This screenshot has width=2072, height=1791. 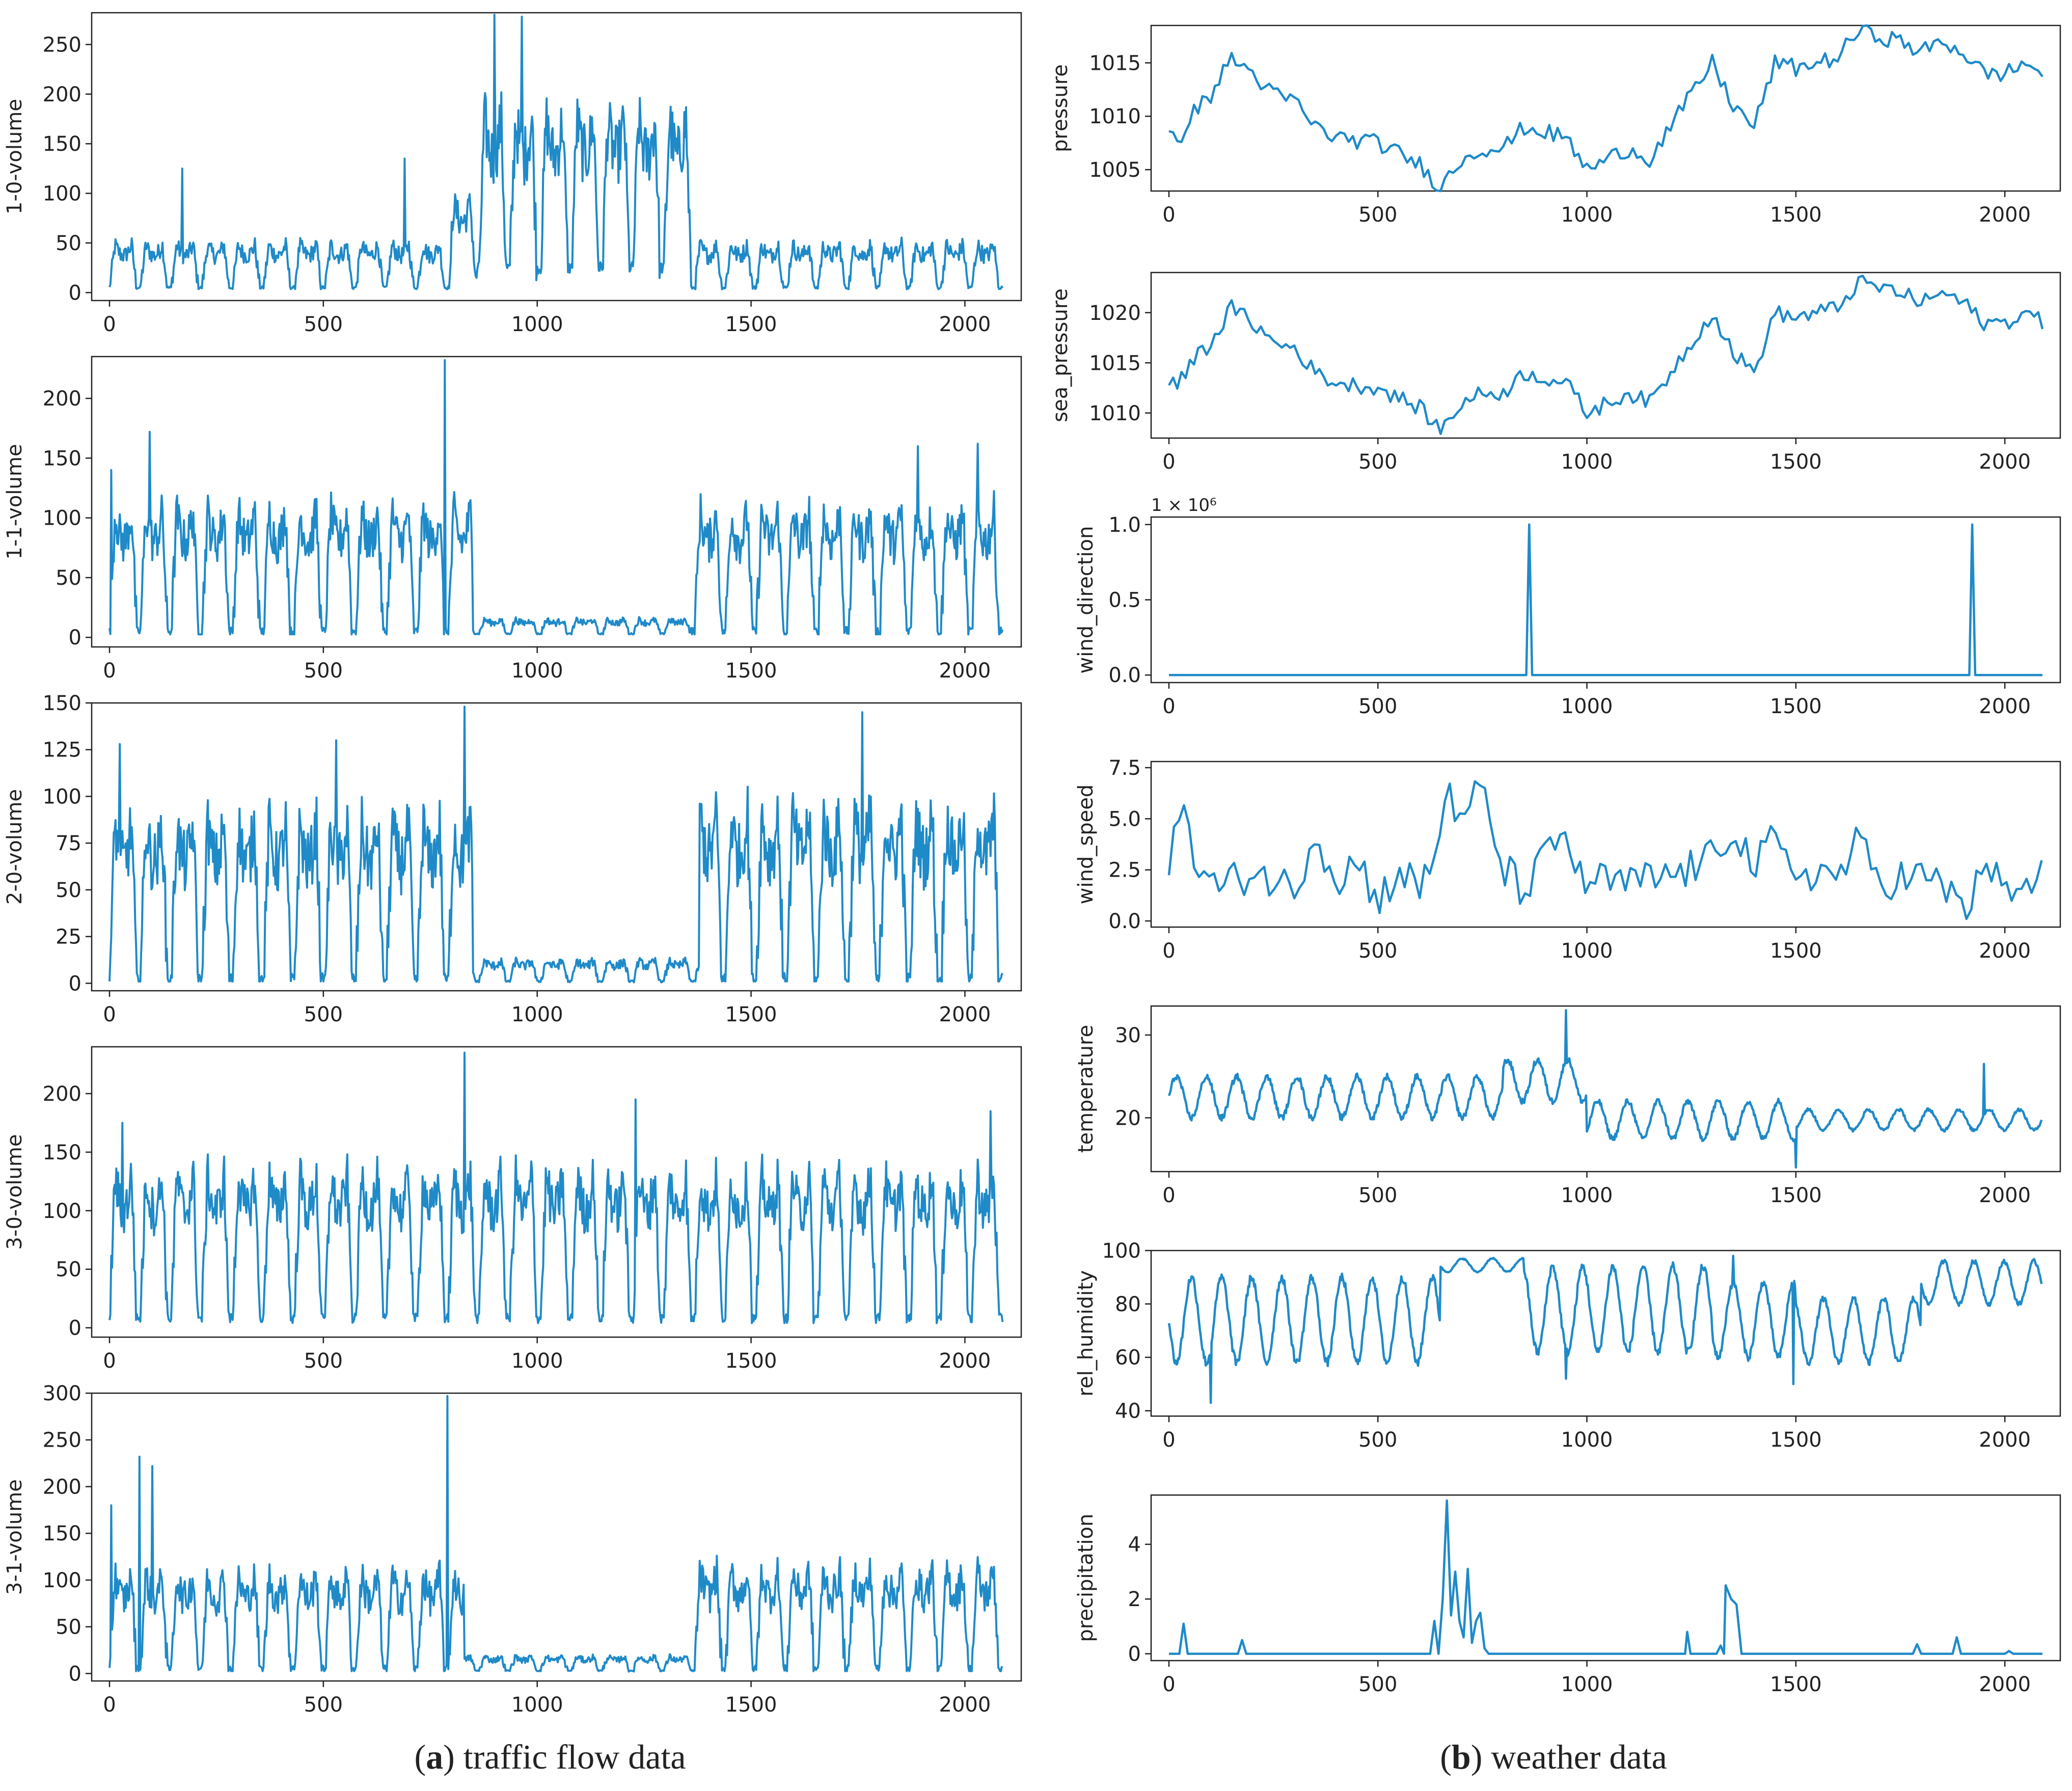 What do you see at coordinates (1605, 1329) in the screenshot?
I see `series-line-rel_humidity` at bounding box center [1605, 1329].